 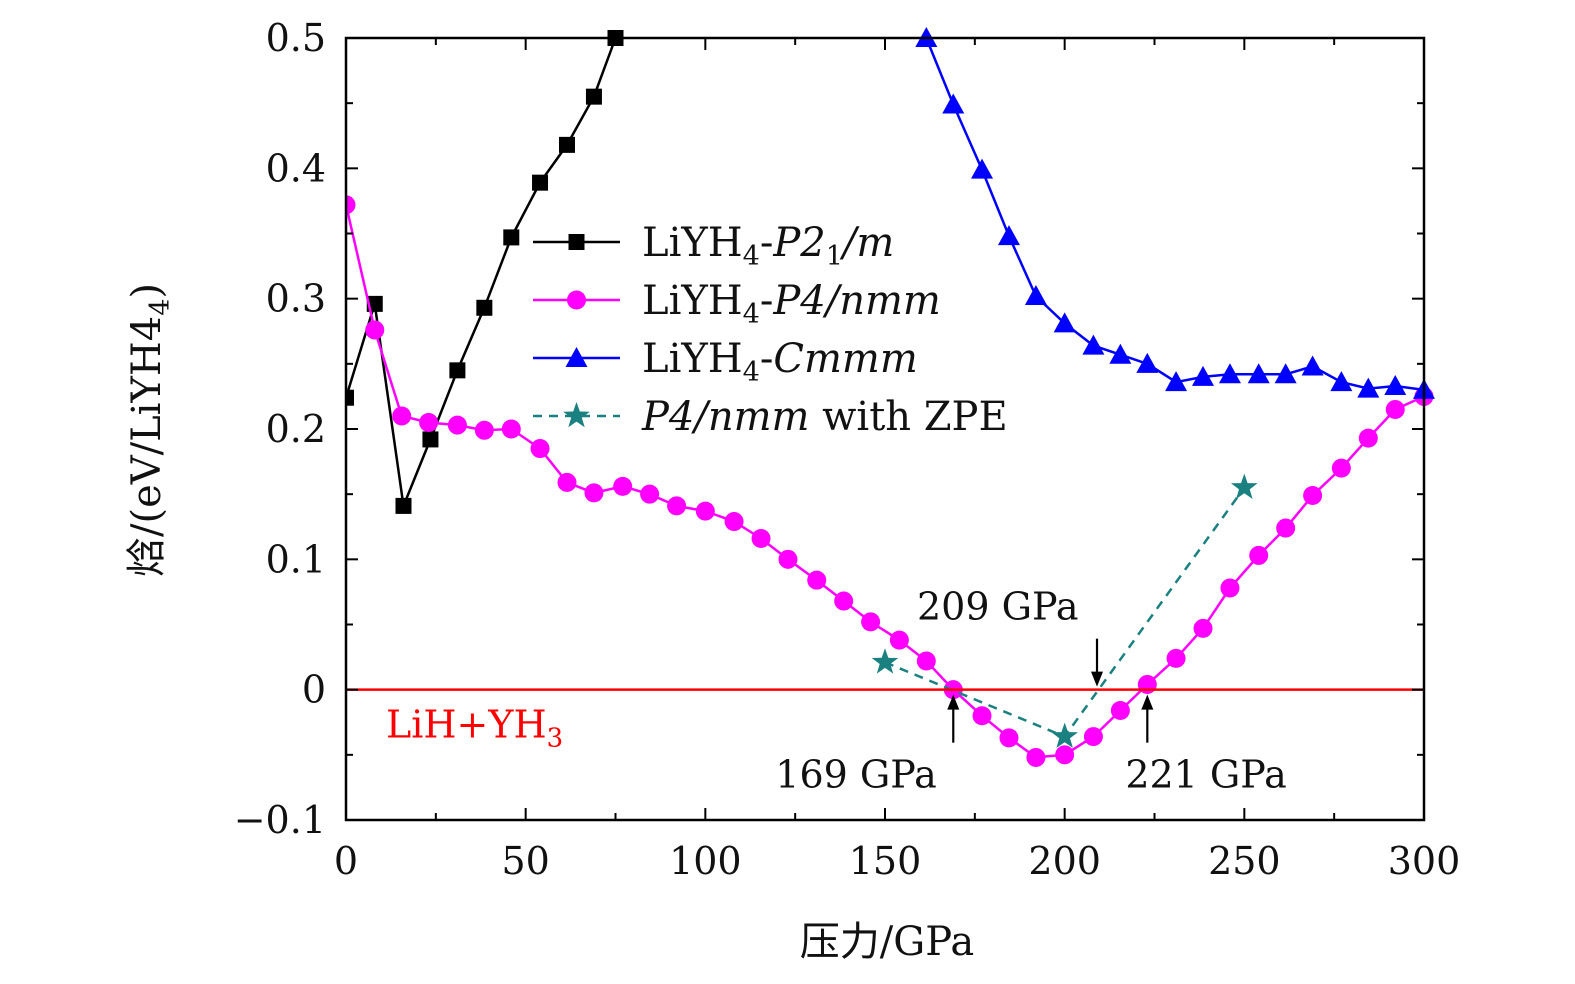 What do you see at coordinates (296, 168) in the screenshot?
I see `y-tick-label: 0.4` at bounding box center [296, 168].